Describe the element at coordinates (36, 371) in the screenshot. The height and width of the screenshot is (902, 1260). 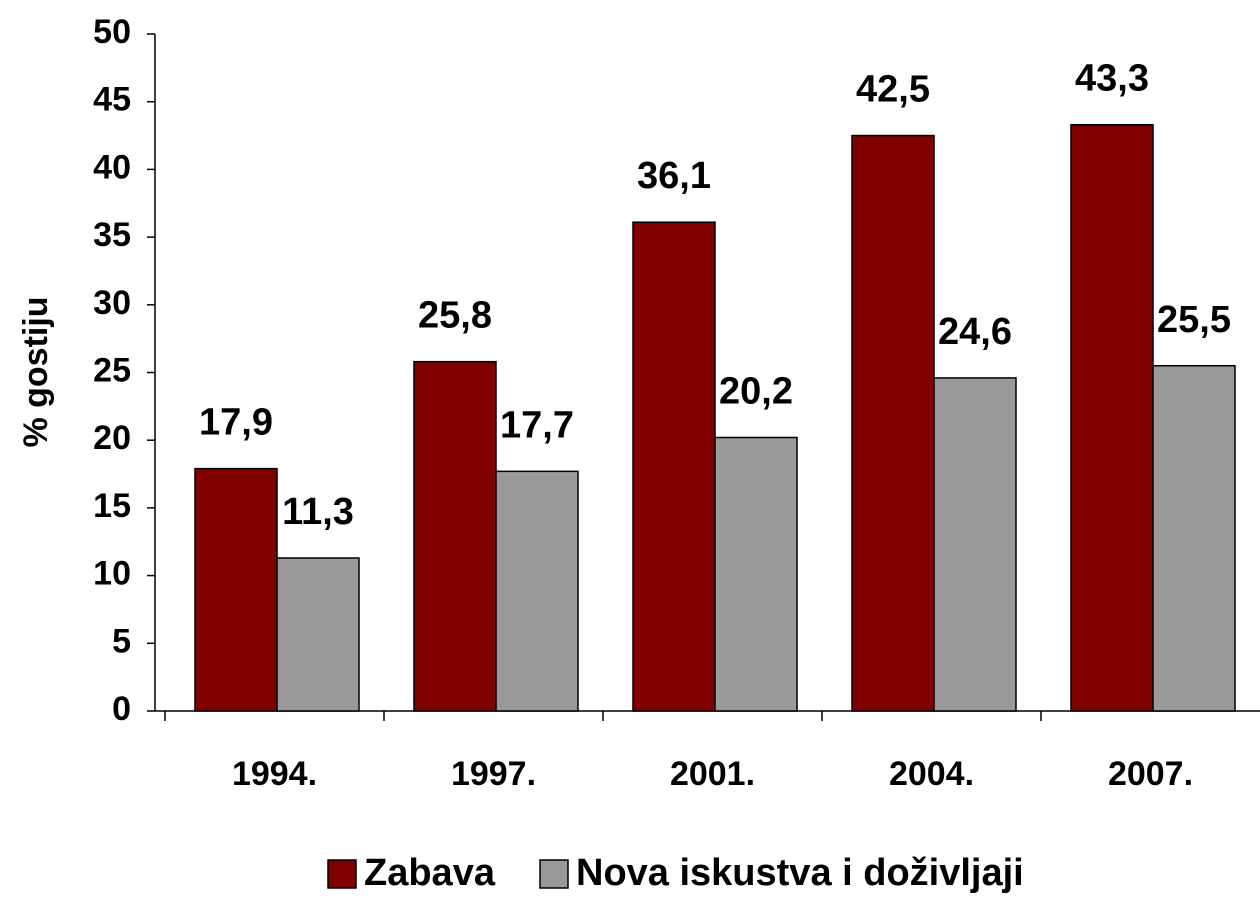
I see `y-axis-label: % gostiju` at that location.